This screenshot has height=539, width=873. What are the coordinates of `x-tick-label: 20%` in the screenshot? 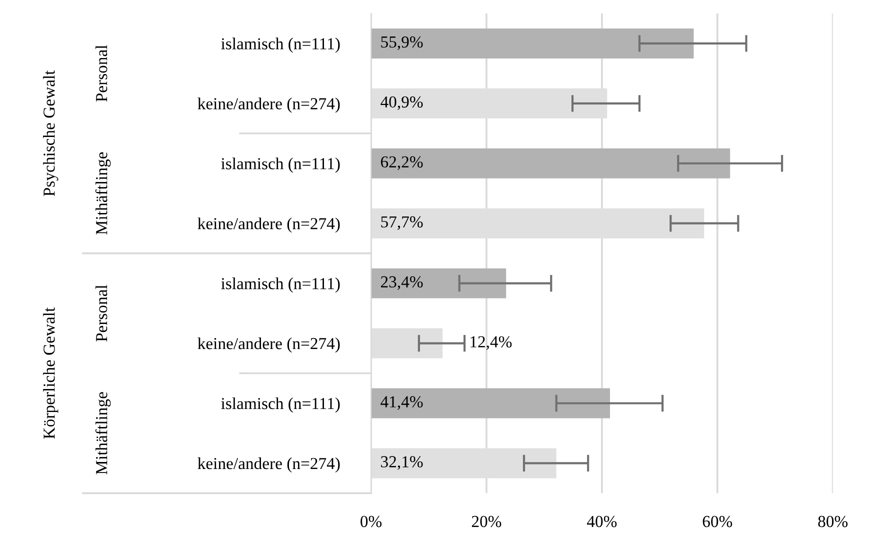 It's located at (487, 522).